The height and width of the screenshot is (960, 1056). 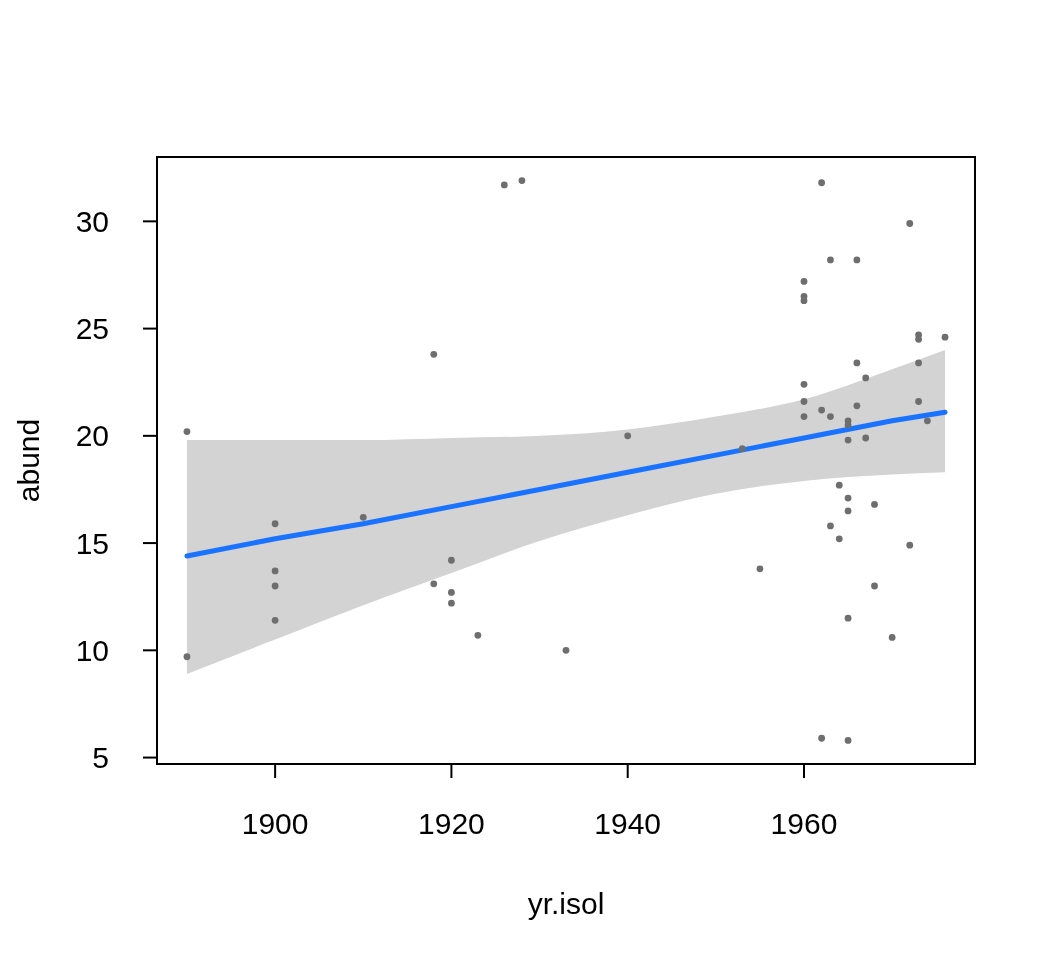 I want to click on x-axis-title: yr.isol, so click(x=566, y=903).